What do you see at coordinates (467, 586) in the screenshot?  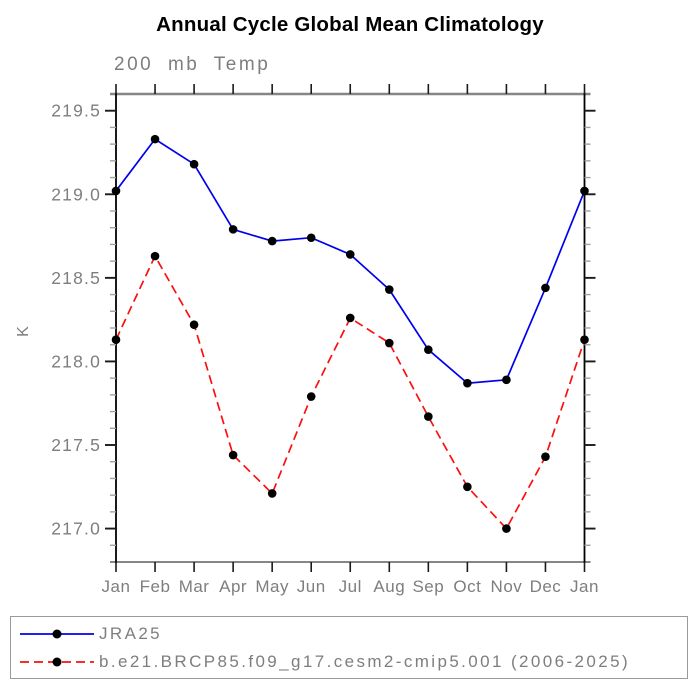 I see `x-axis-tick-label: Oct` at bounding box center [467, 586].